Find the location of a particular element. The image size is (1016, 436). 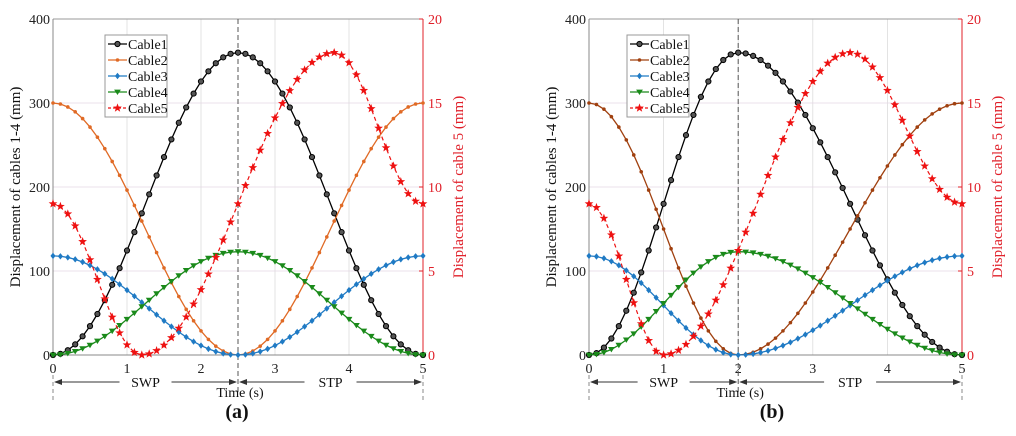

y-right-tick-label: 15 is located at coordinates (974, 104).